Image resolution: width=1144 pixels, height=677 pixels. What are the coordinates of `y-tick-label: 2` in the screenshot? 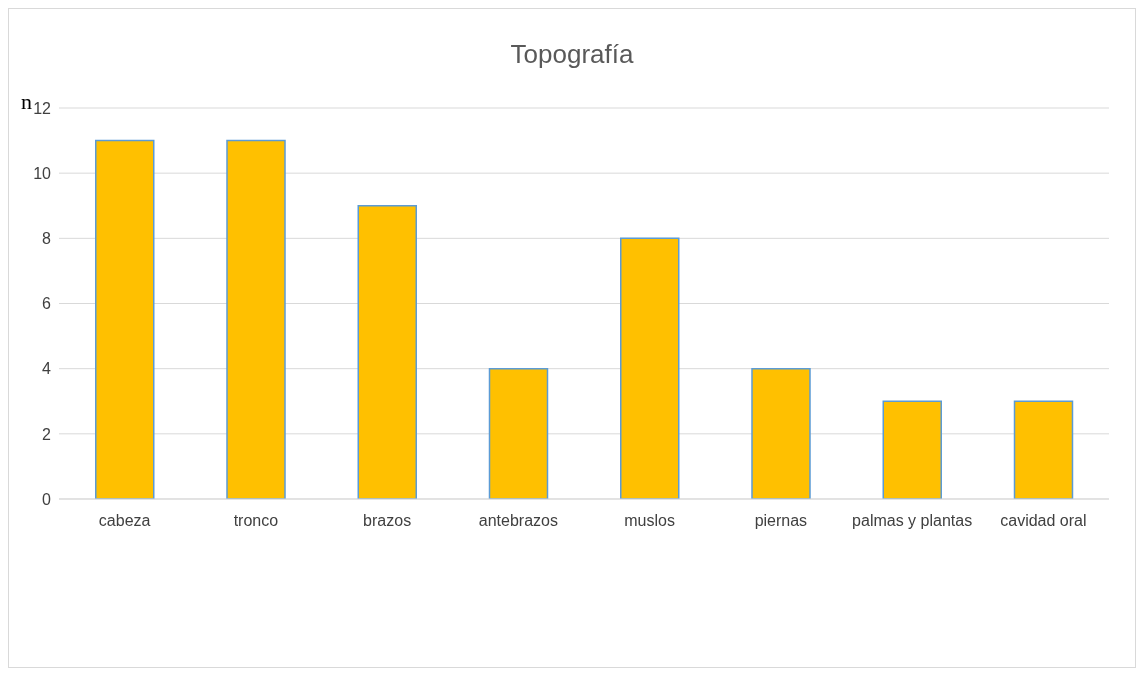 It's located at (47, 434).